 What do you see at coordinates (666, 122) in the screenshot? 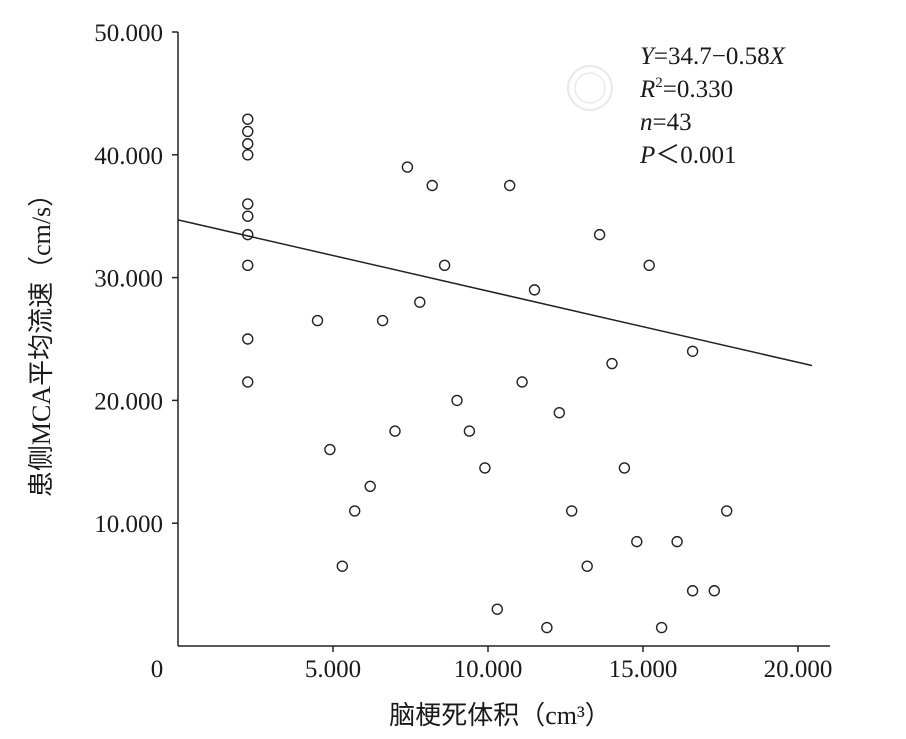
I see `stats-line: n=43` at bounding box center [666, 122].